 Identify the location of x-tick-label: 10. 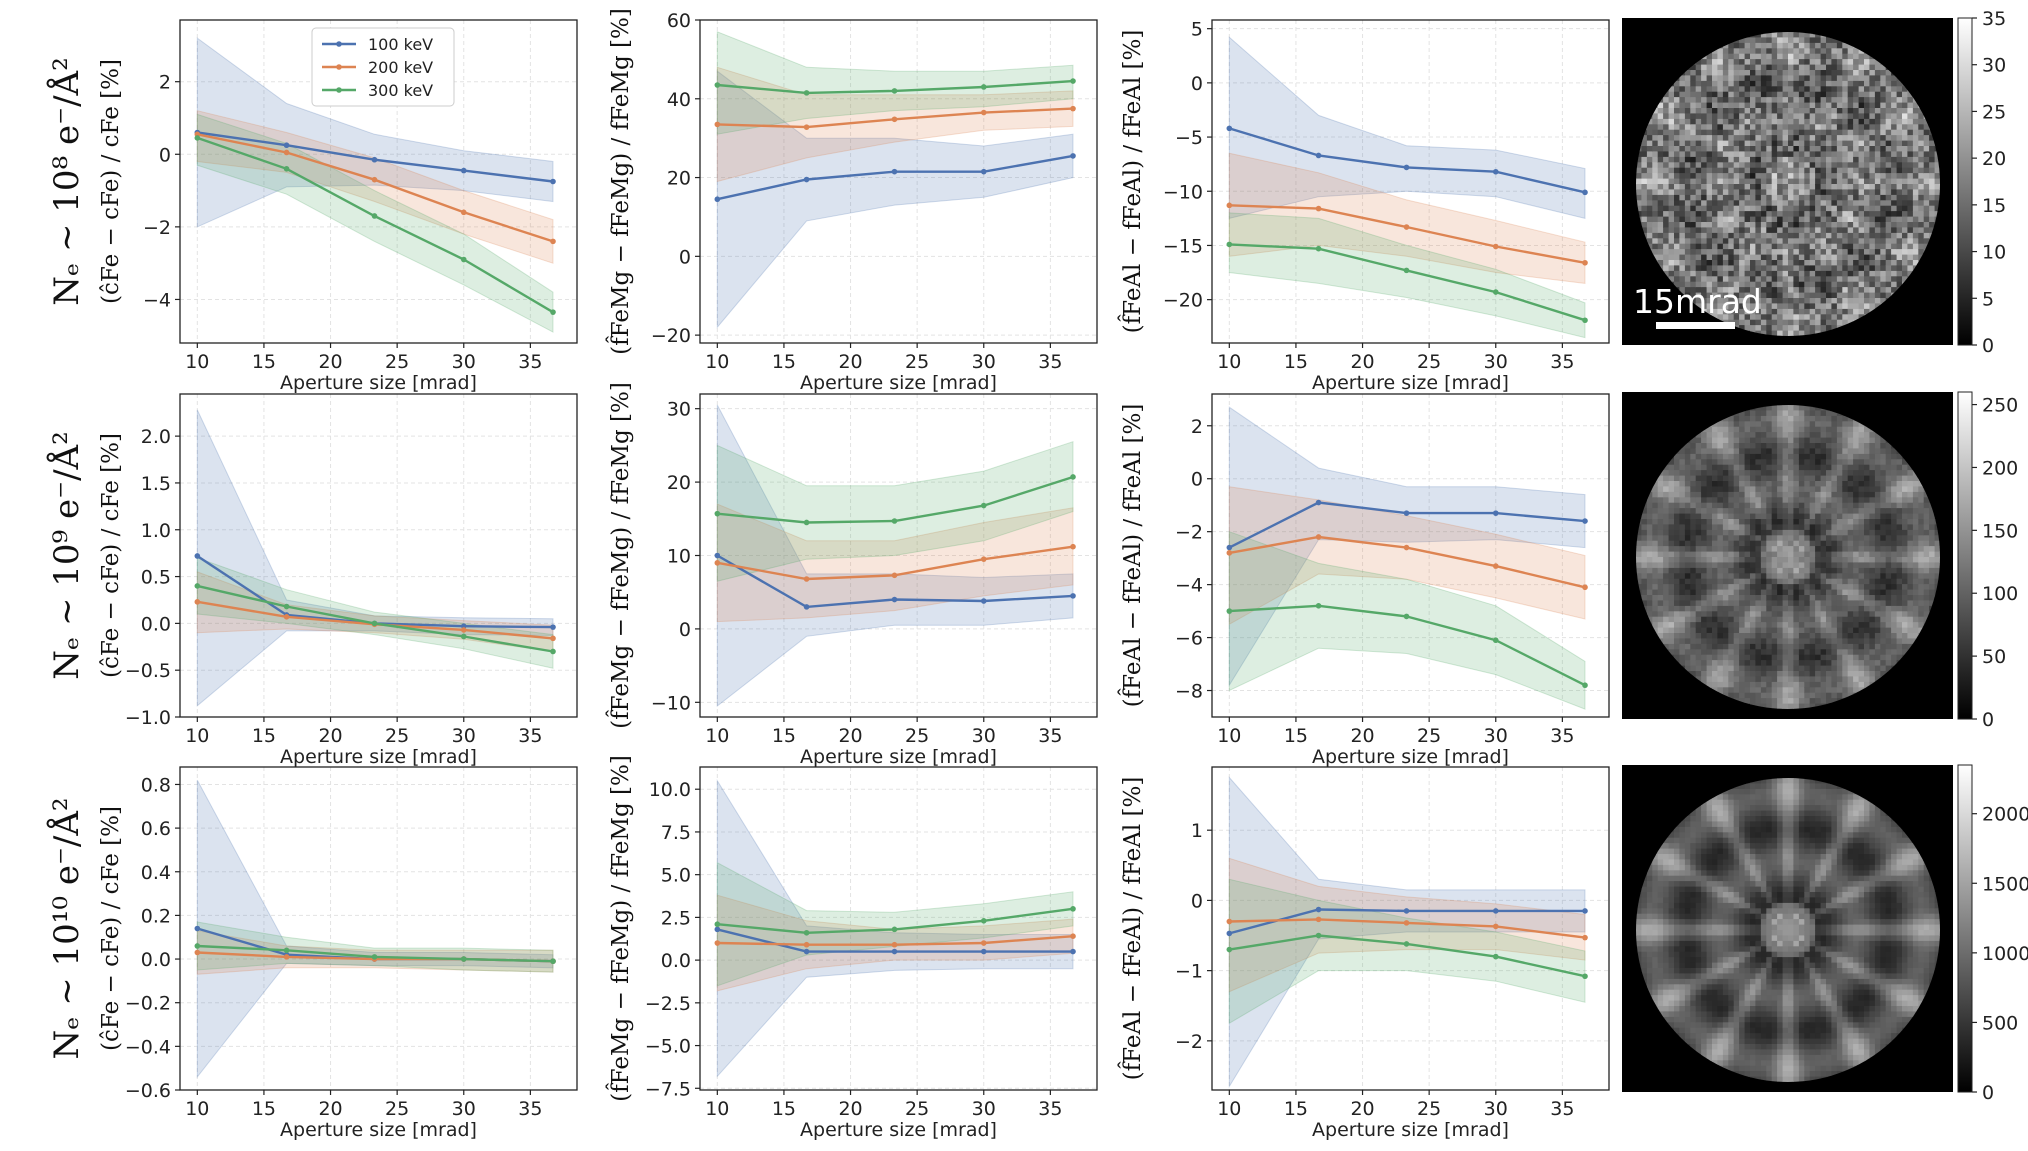
(197, 1109).